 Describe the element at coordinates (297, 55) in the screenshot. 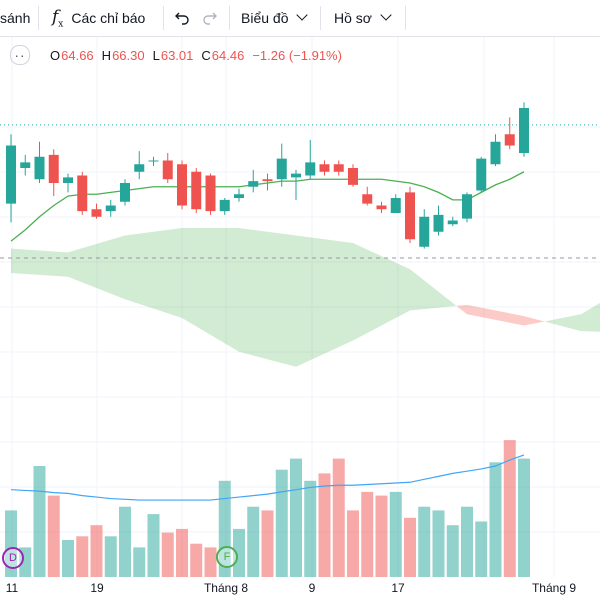

I see `change-value: −1.26 (−1.91%)` at that location.